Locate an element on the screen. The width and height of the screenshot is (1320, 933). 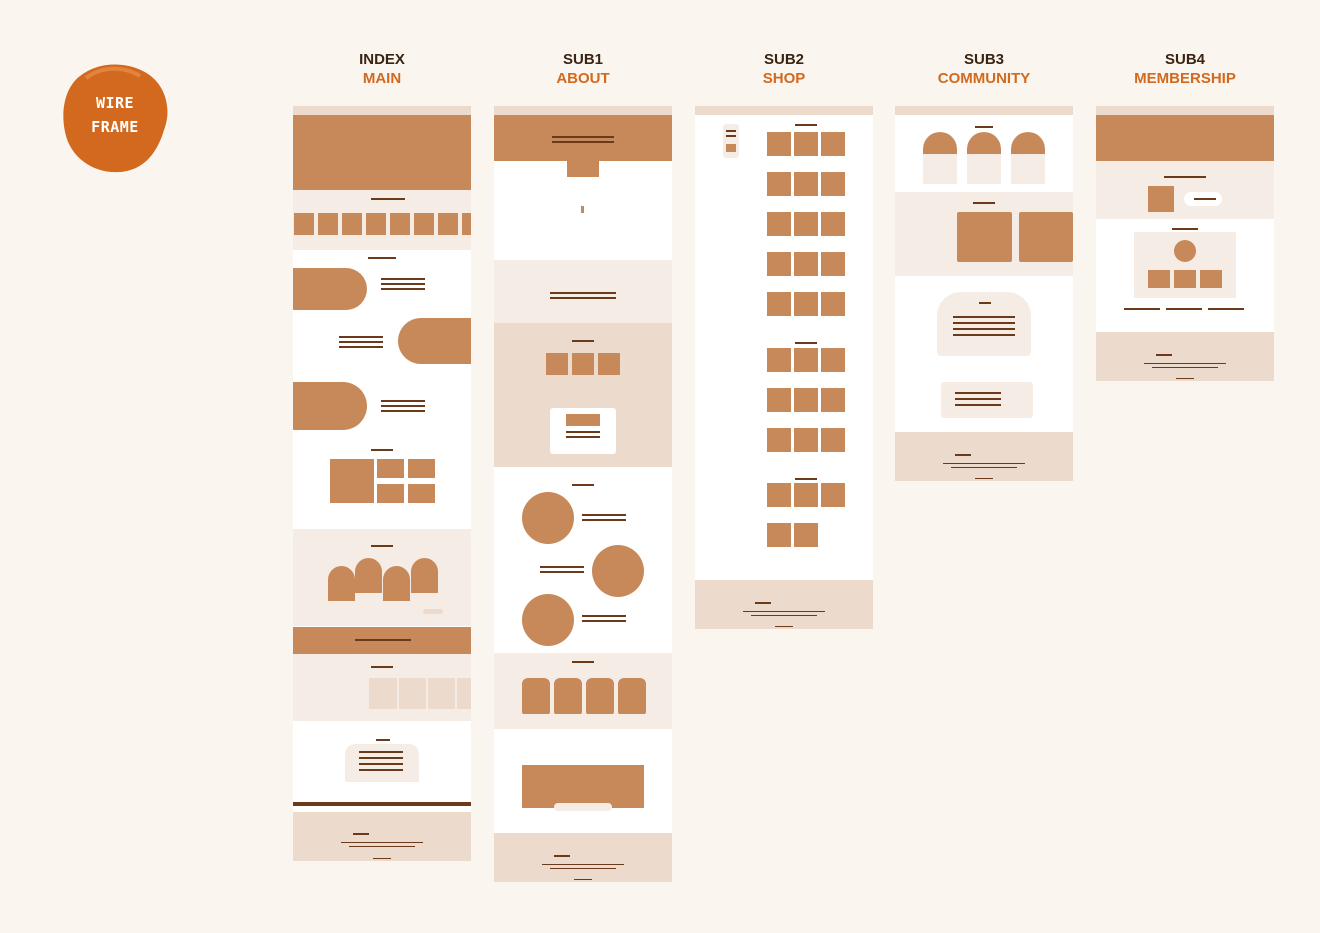
arch-section is located at coordinates (382, 577).